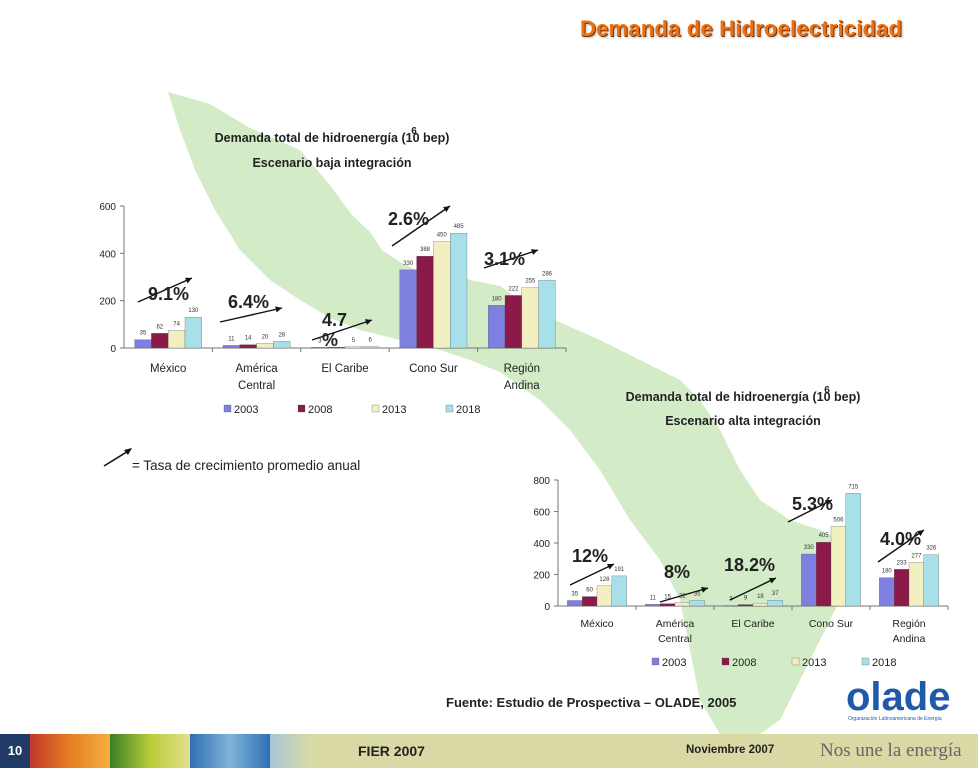  Describe the element at coordinates (334, 320) in the screenshot. I see `chart1-growth-rate: 4.7` at that location.